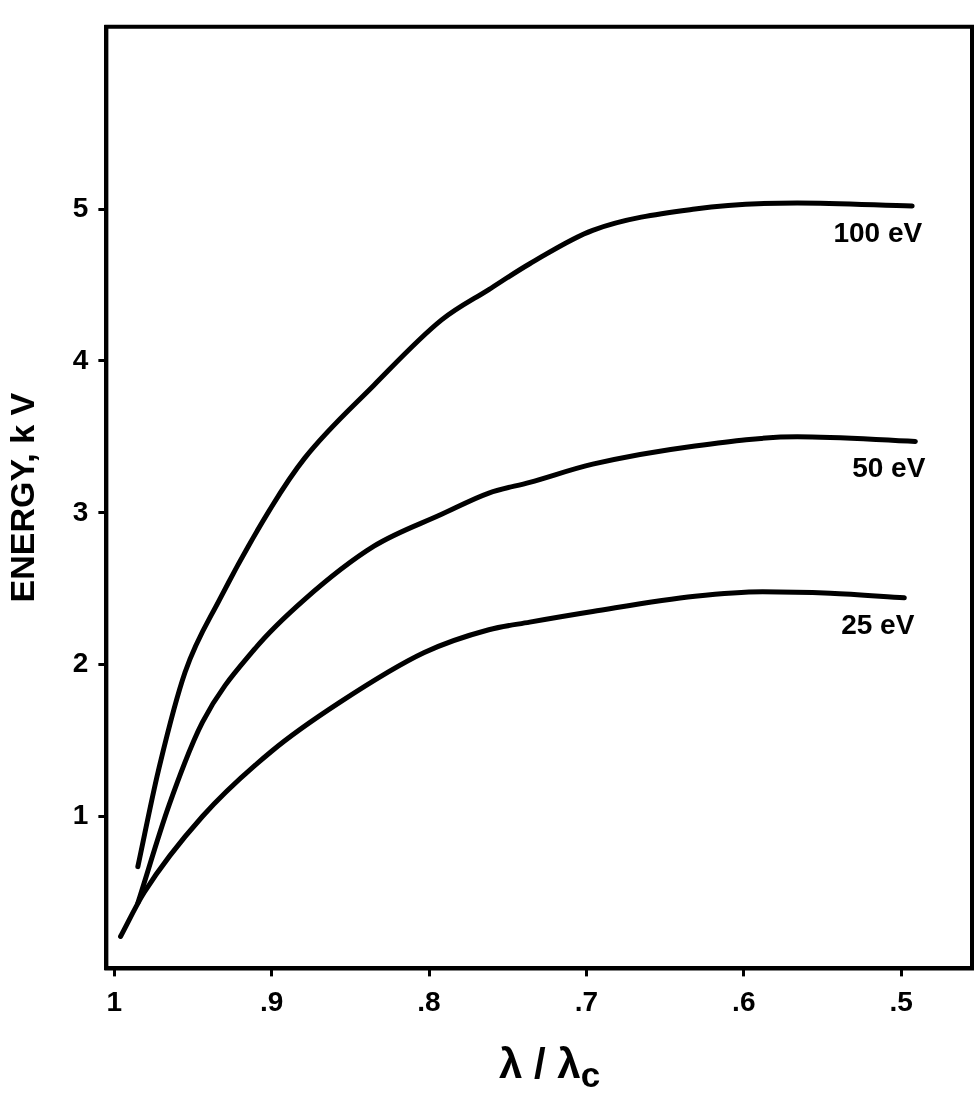  What do you see at coordinates (878, 232) in the screenshot?
I see `series-label: 100 eV` at bounding box center [878, 232].